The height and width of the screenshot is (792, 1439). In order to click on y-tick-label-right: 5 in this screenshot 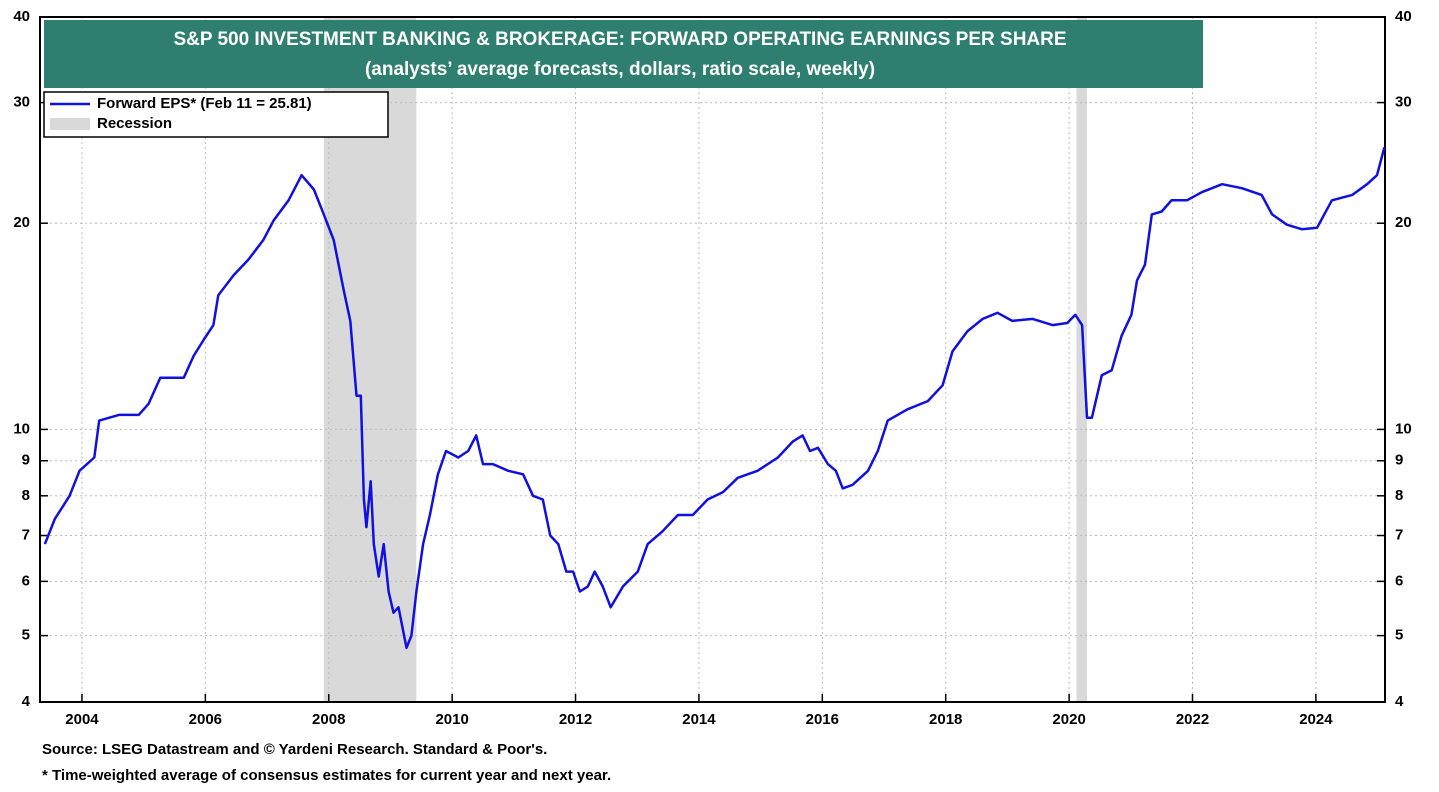, I will do `click(1399, 635)`.